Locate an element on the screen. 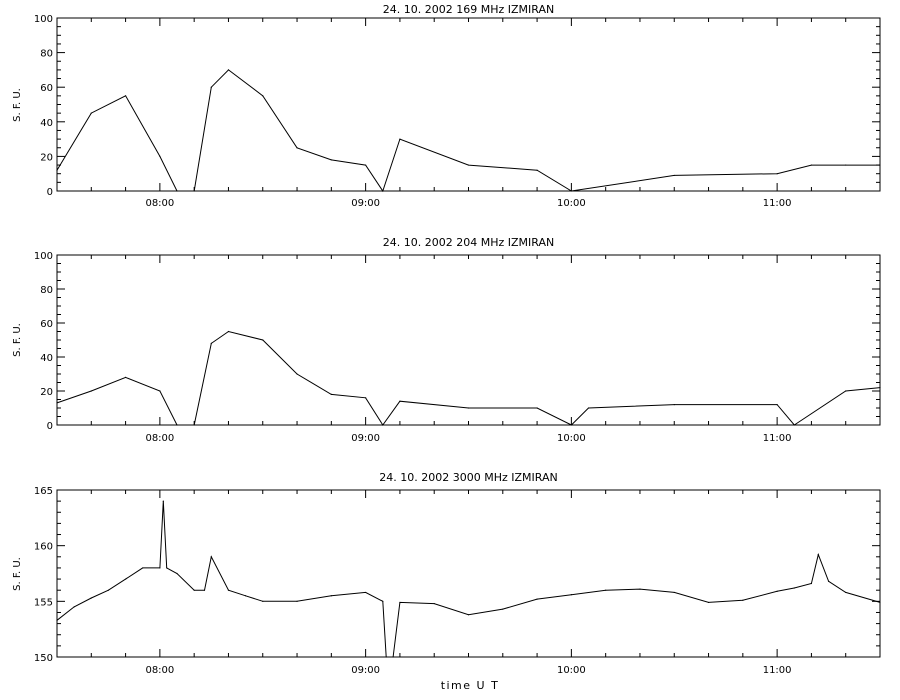 Image resolution: width=900 pixels, height=700 pixels. y-tick-label: 60 is located at coordinates (46, 324).